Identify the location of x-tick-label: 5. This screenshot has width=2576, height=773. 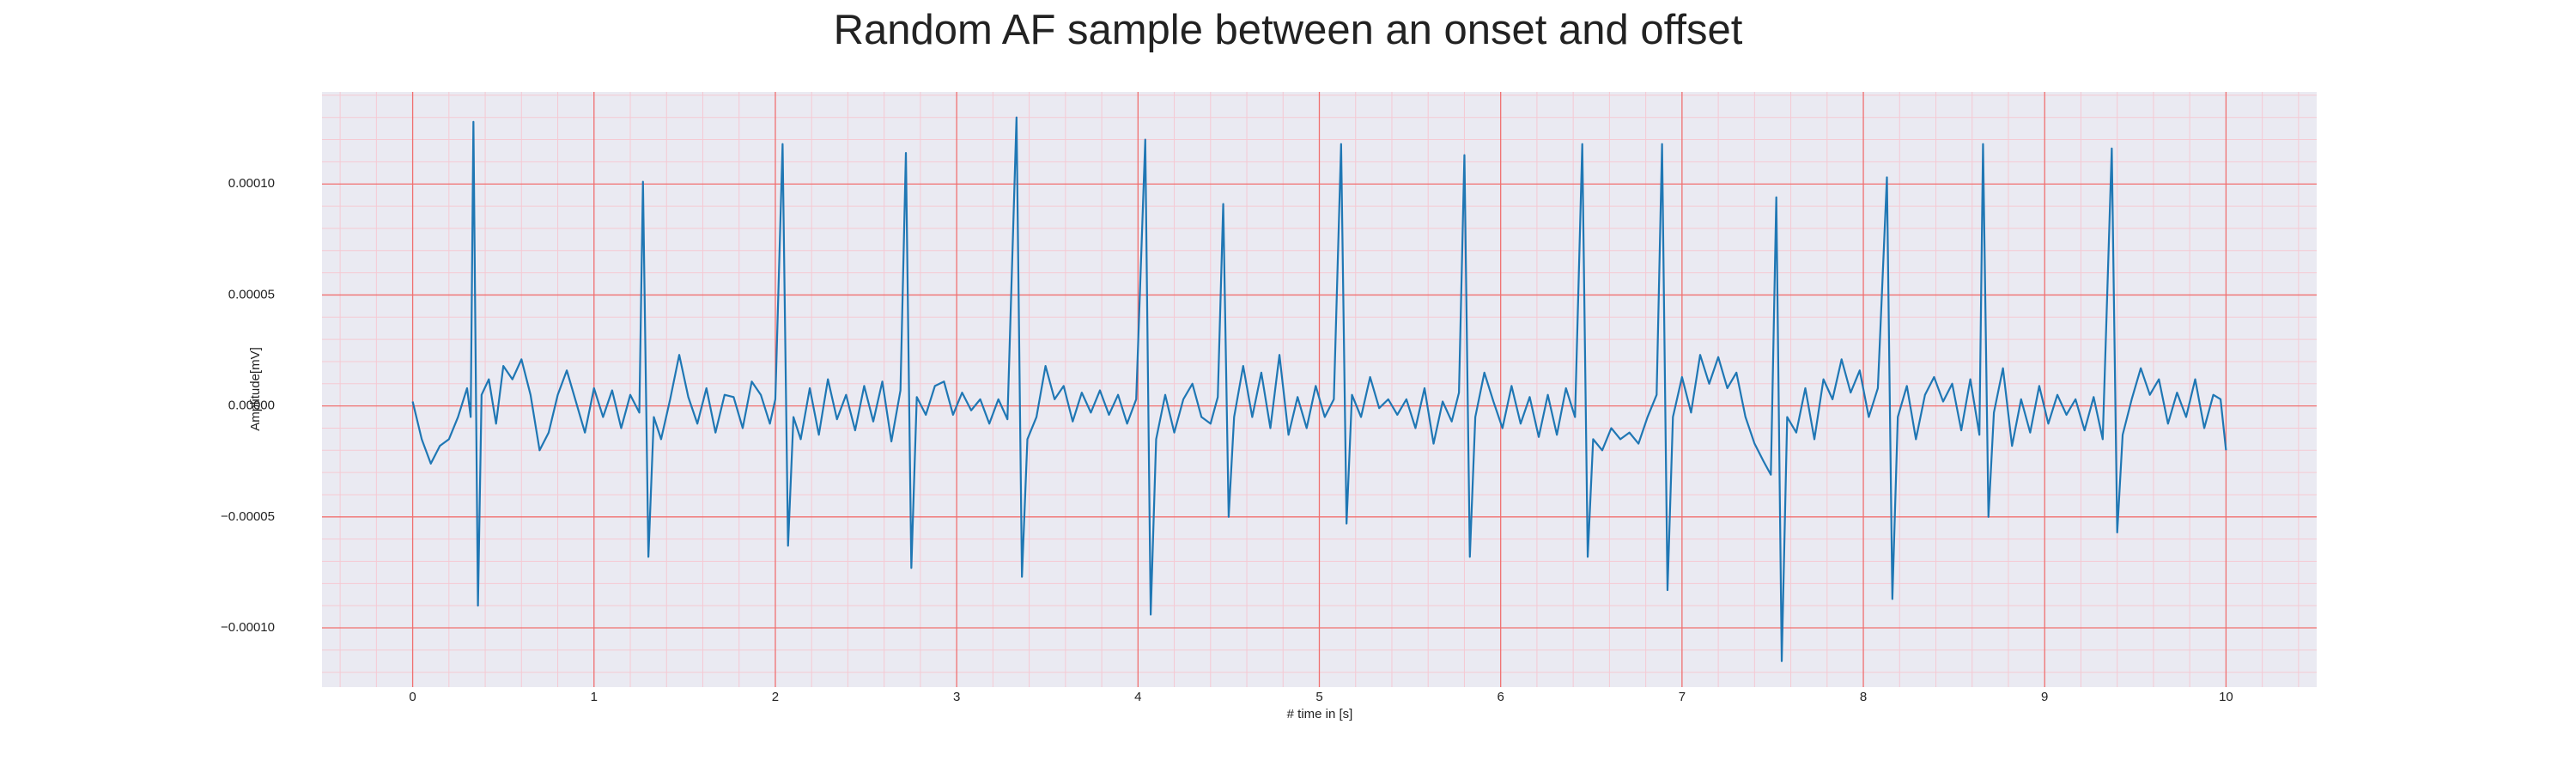
(1319, 697).